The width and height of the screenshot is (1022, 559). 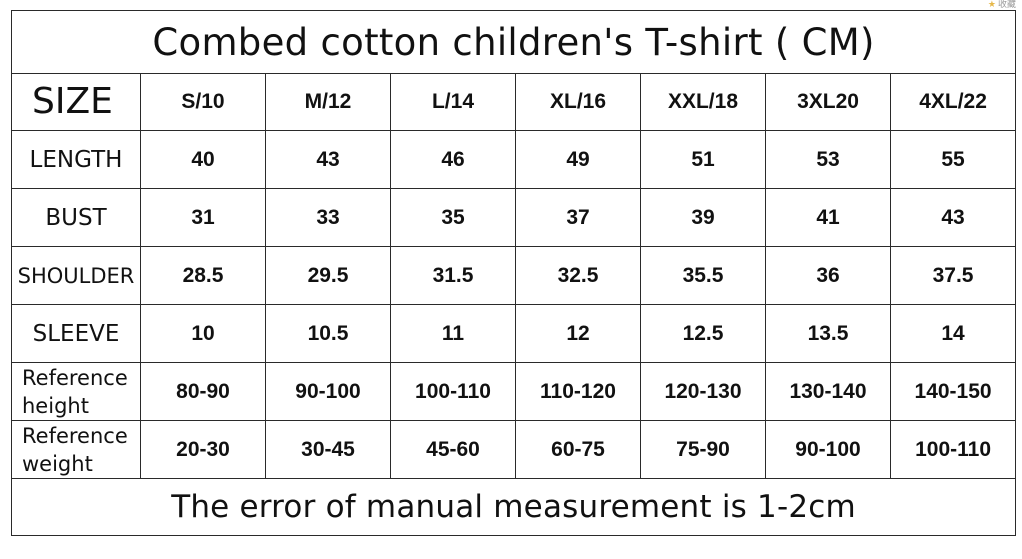 What do you see at coordinates (953, 275) in the screenshot?
I see `table-cell: 37.5` at bounding box center [953, 275].